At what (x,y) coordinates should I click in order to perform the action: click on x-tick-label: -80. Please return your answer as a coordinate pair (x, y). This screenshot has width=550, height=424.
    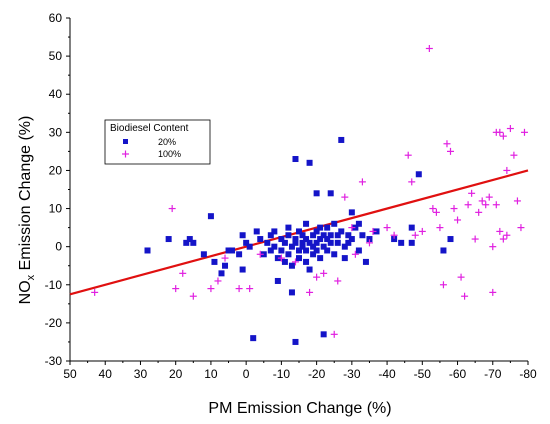
    Looking at the image, I should click on (528, 374).